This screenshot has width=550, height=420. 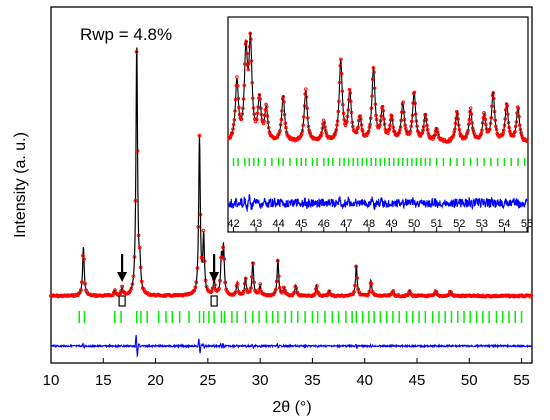 What do you see at coordinates (521, 380) in the screenshot?
I see `x-tick-label: 55` at bounding box center [521, 380].